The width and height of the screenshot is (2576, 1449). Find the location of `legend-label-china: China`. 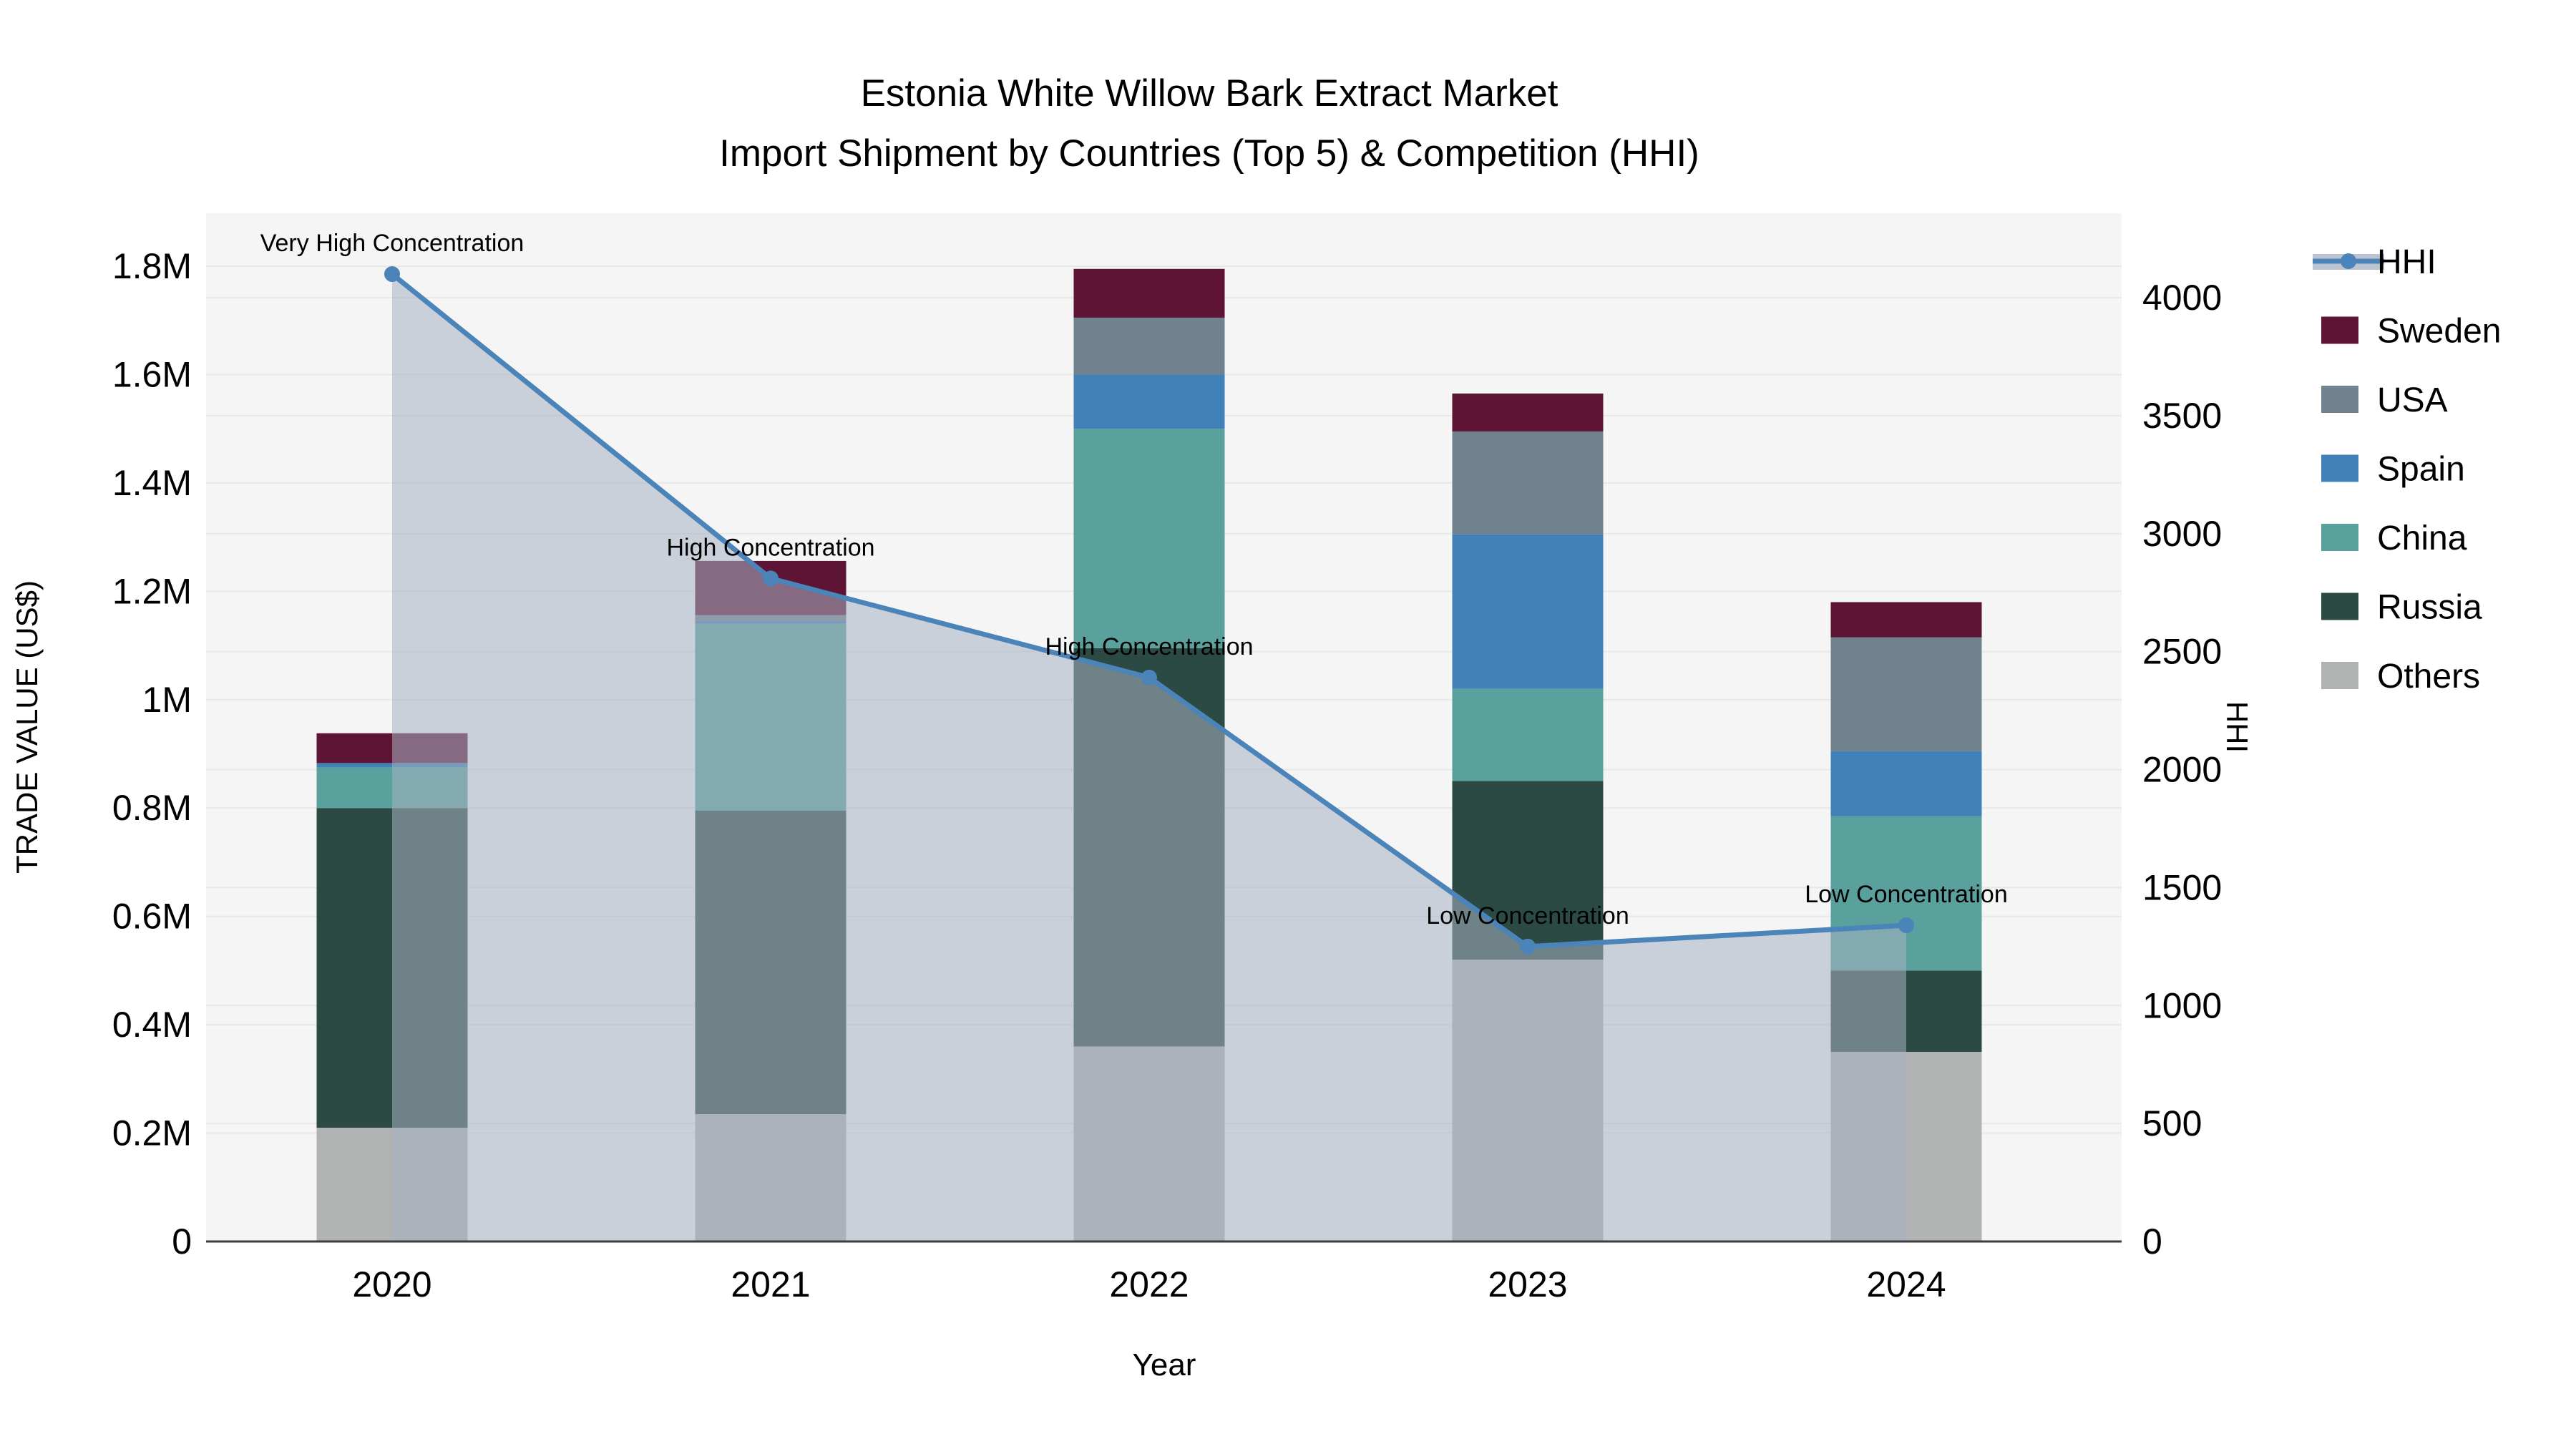

legend-label-china: China is located at coordinates (2422, 538).